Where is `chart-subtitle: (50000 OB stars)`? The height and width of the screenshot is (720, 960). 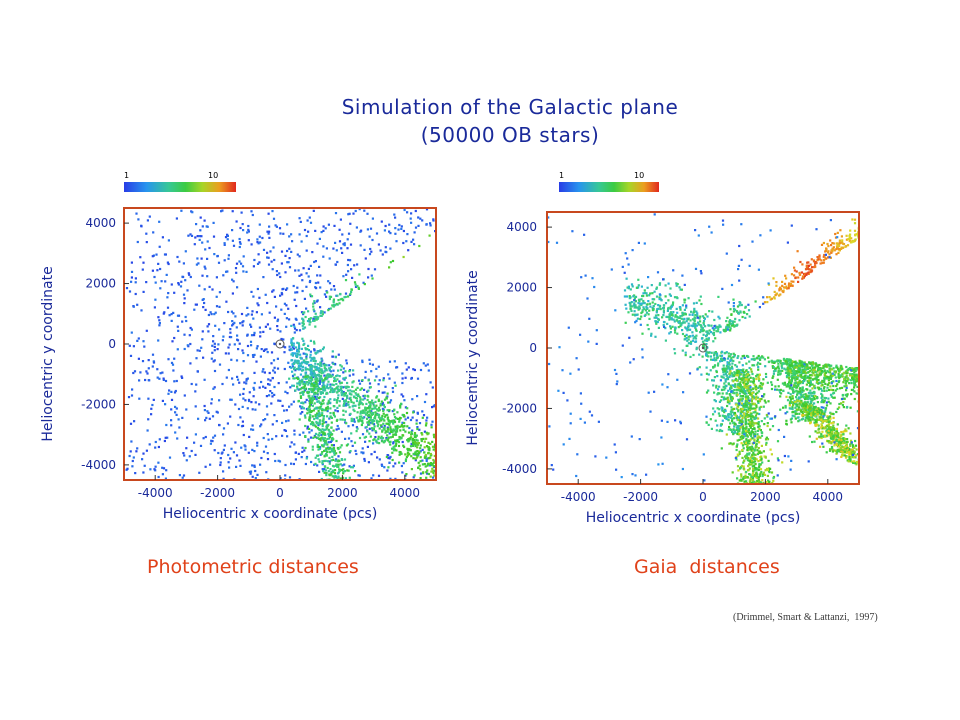
chart-subtitle: (50000 OB stars) is located at coordinates (510, 135).